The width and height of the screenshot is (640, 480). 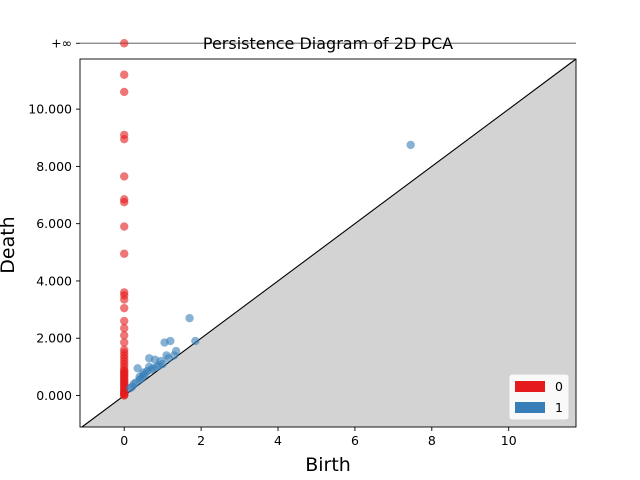 I want to click on y-tick-label: 10.000, so click(x=50, y=109).